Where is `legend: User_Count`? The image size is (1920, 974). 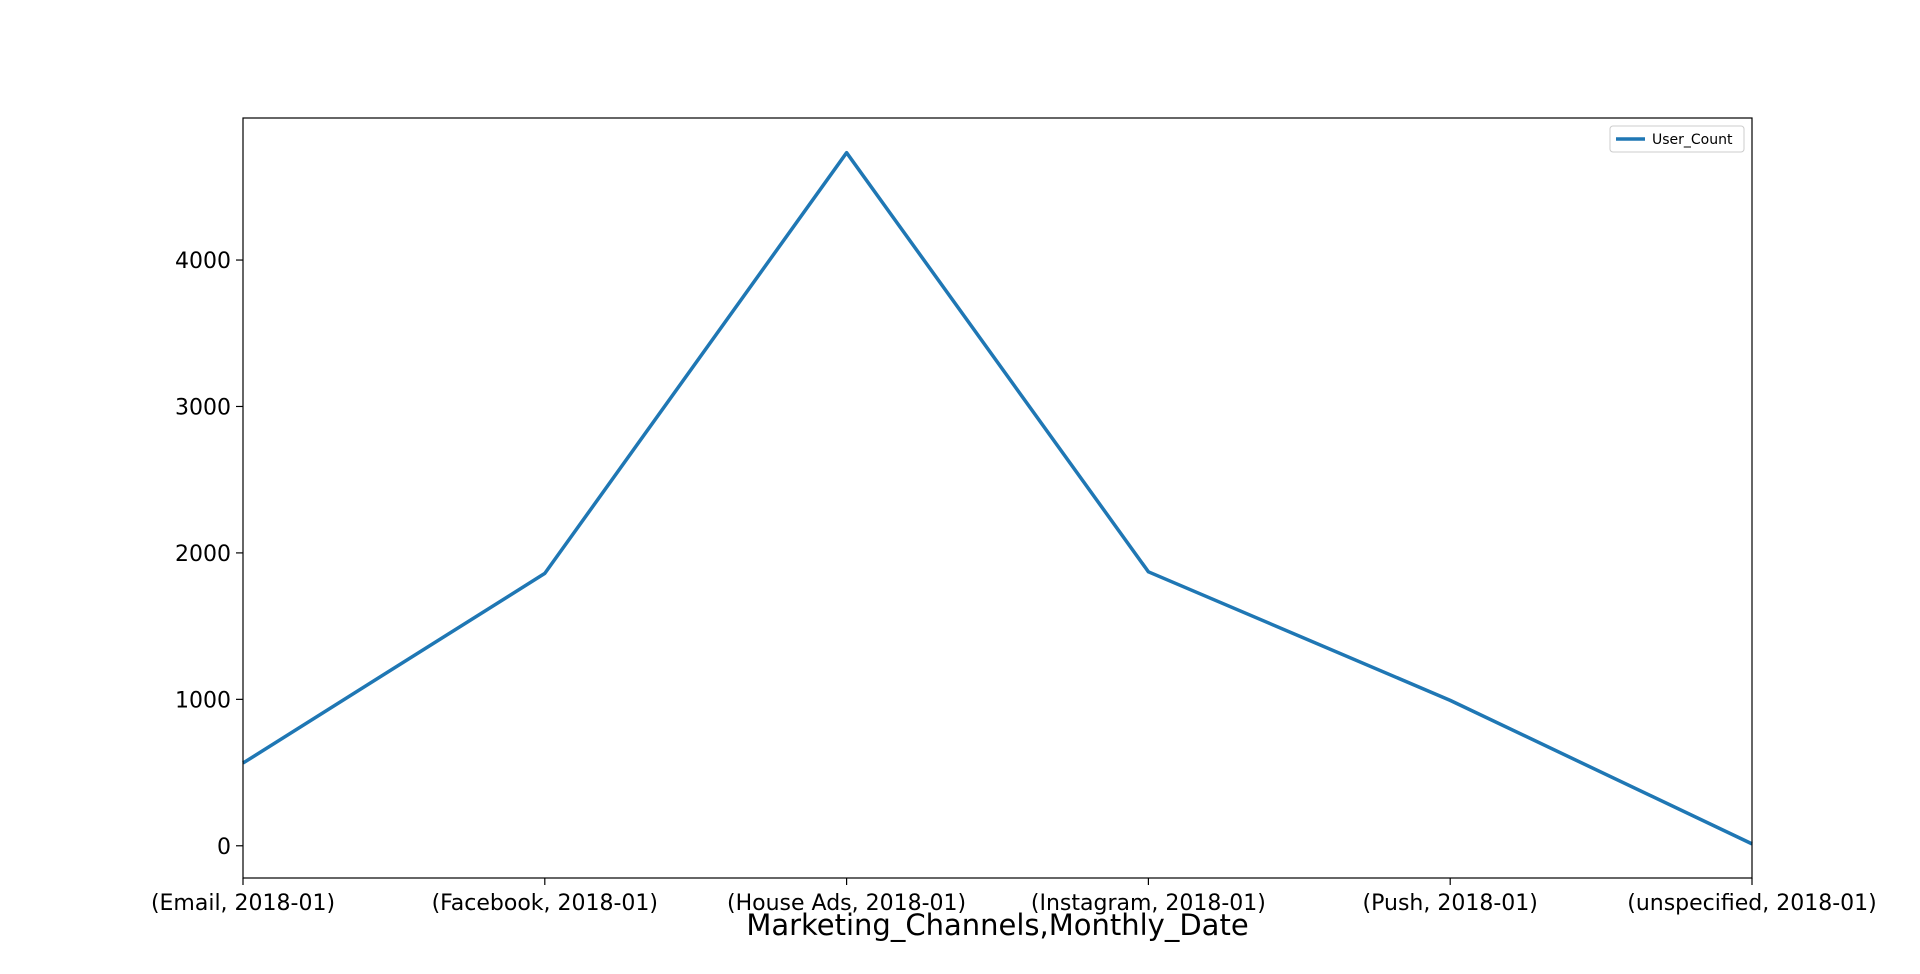 legend: User_Count is located at coordinates (1677, 139).